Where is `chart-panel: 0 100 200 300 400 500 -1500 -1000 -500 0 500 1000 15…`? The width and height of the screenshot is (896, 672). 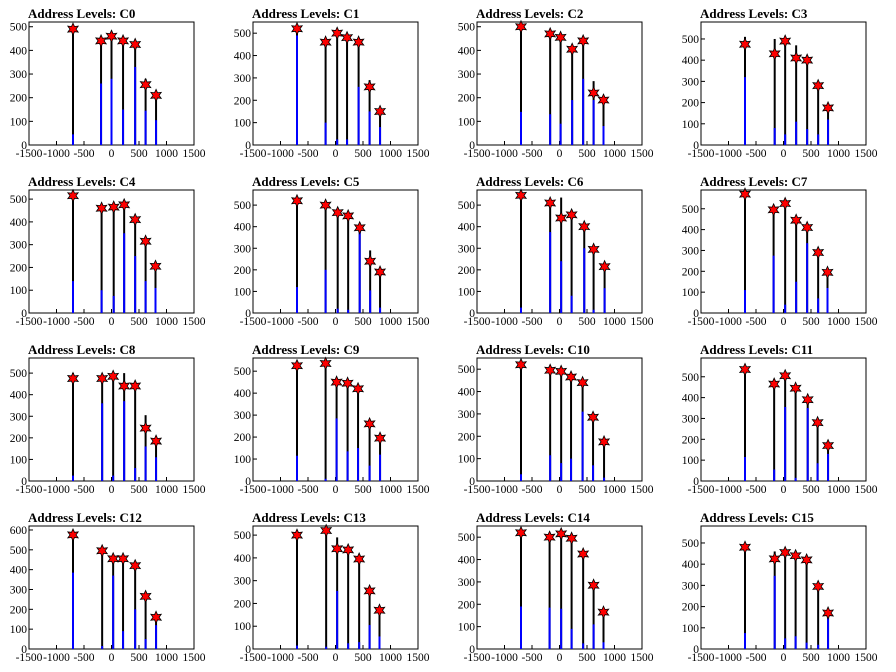 chart-panel: 0 100 200 300 400 500 -1500 -1000 -500 0 500 1000 15… is located at coordinates (560, 420).